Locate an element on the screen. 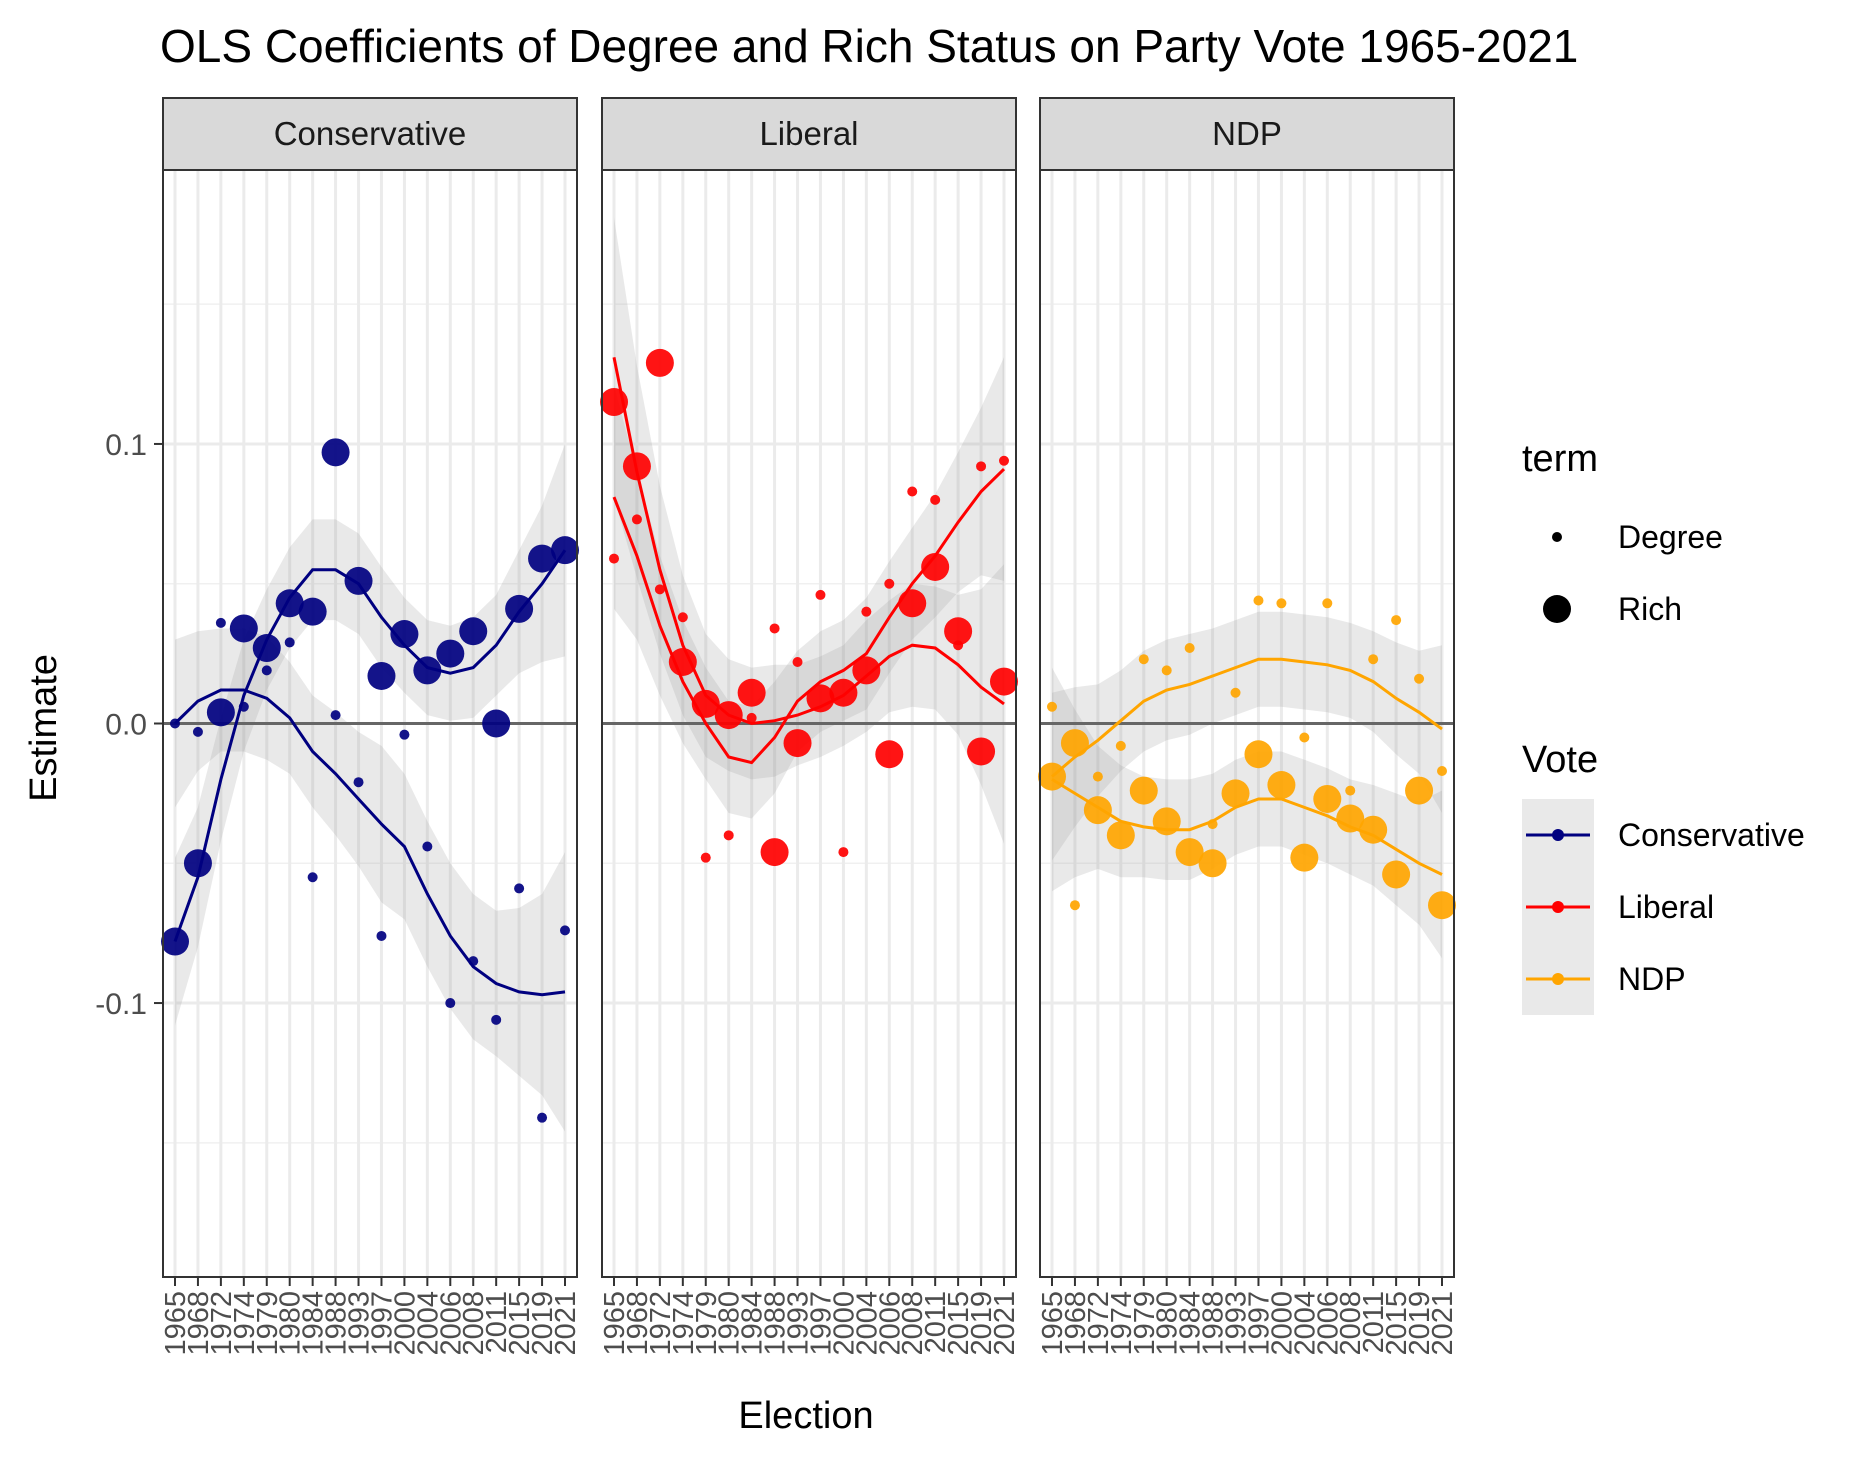  confidence-band-degree is located at coordinates (1247, 736).